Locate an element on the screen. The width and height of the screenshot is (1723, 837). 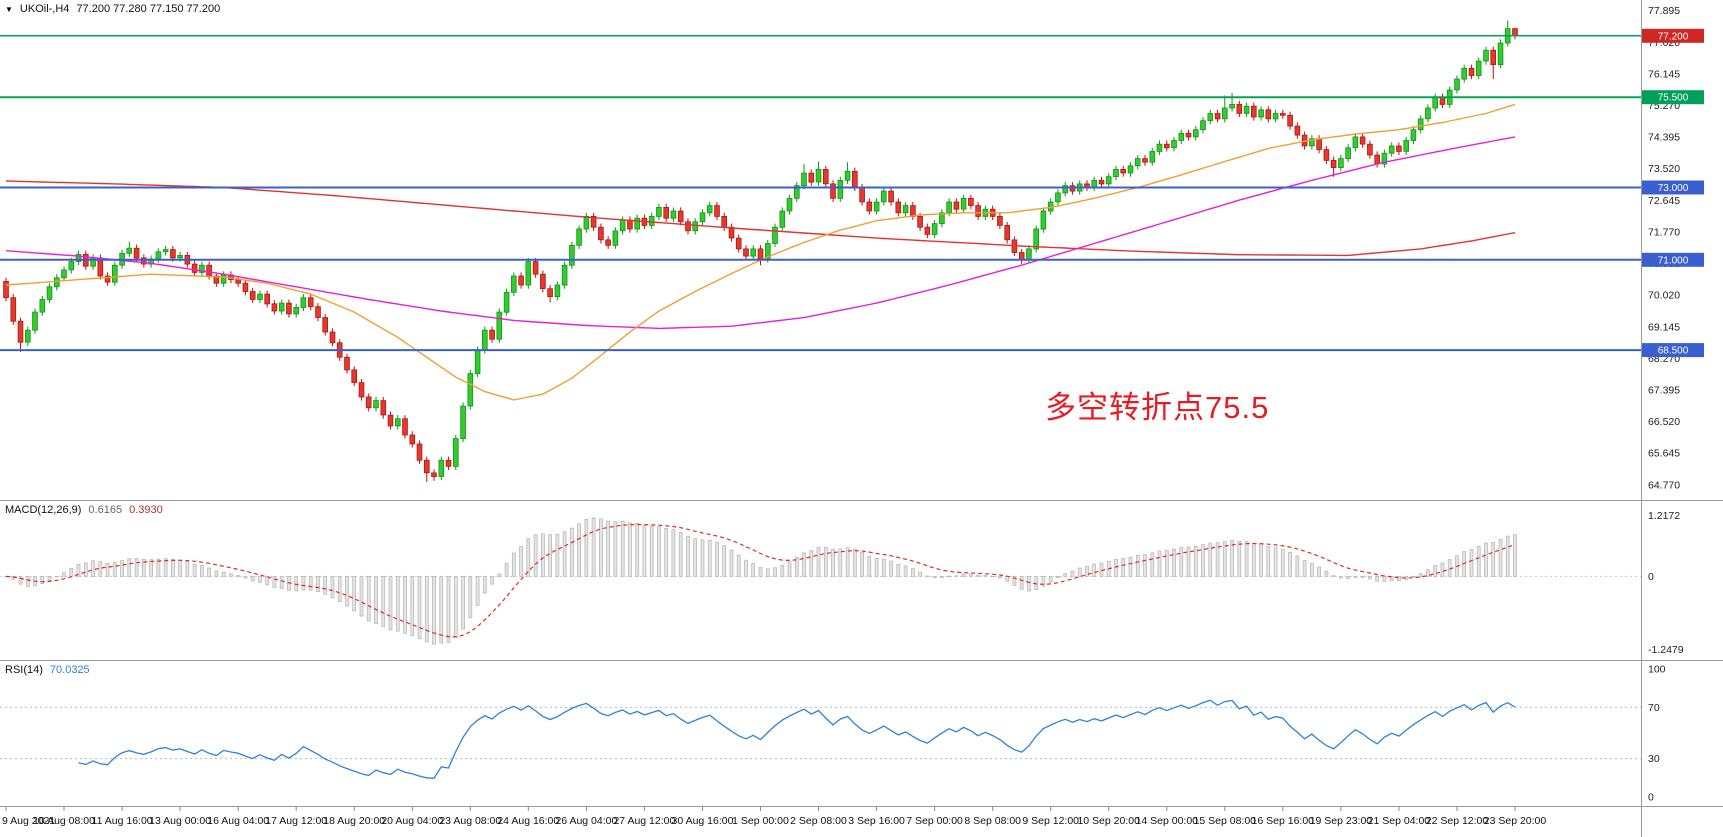
svg-text: 69.145 is located at coordinates (1664, 327).